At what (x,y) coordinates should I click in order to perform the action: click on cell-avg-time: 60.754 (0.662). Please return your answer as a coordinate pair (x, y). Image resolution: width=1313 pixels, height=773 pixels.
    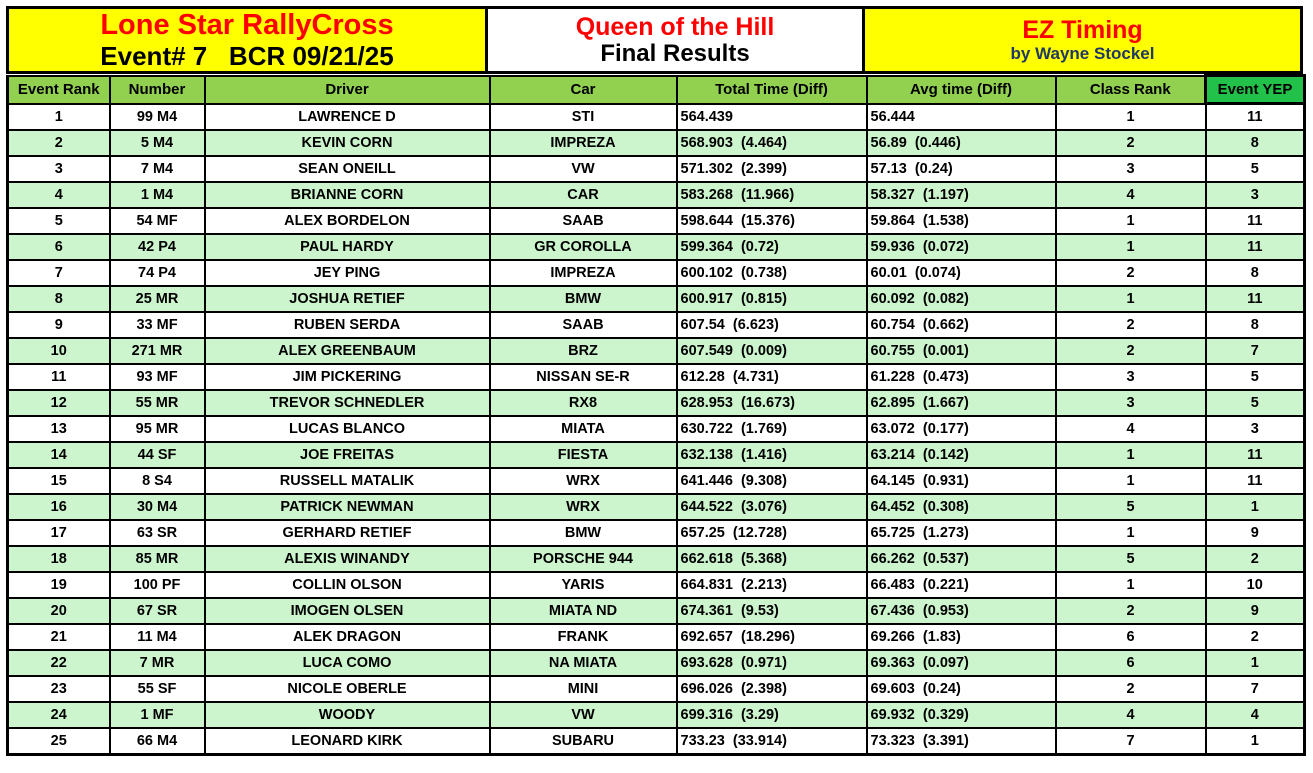
    Looking at the image, I should click on (961, 325).